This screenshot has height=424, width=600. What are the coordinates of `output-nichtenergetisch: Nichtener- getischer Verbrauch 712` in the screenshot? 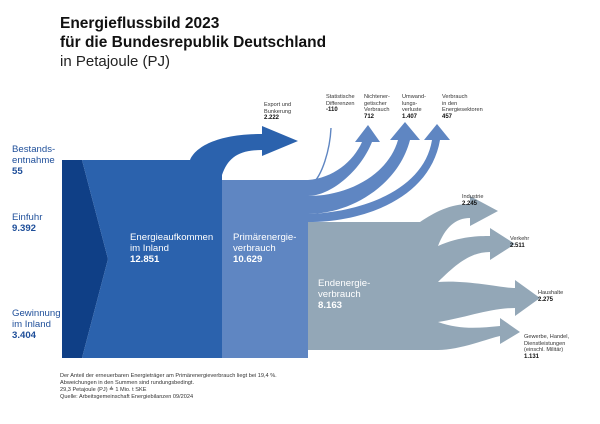 It's located at (377, 107).